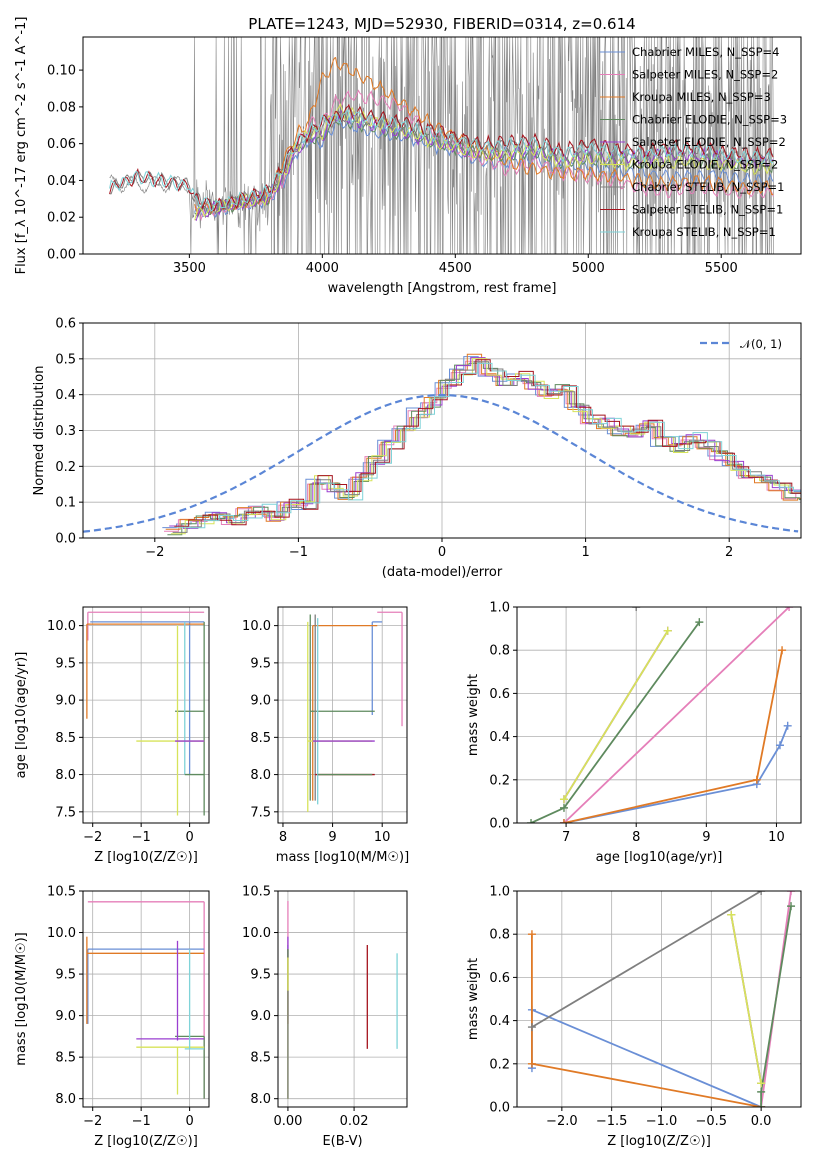 This screenshot has width=819, height=1170. What do you see at coordinates (662, 1121) in the screenshot?
I see `x-tick-label: −1.0` at bounding box center [662, 1121].